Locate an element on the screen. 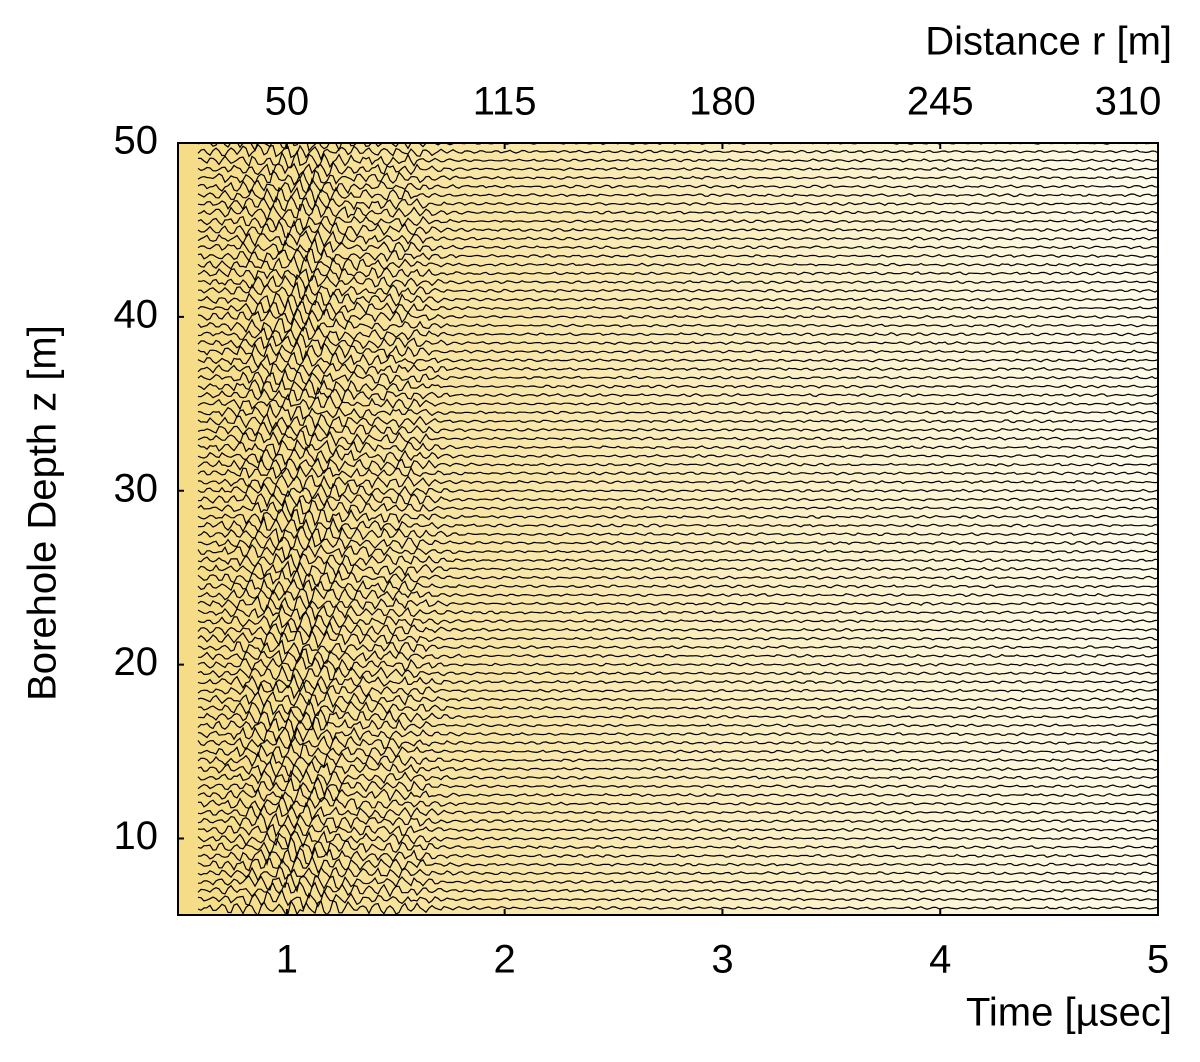 The image size is (1200, 1062). x2-tick-label: 50 is located at coordinates (287, 102).